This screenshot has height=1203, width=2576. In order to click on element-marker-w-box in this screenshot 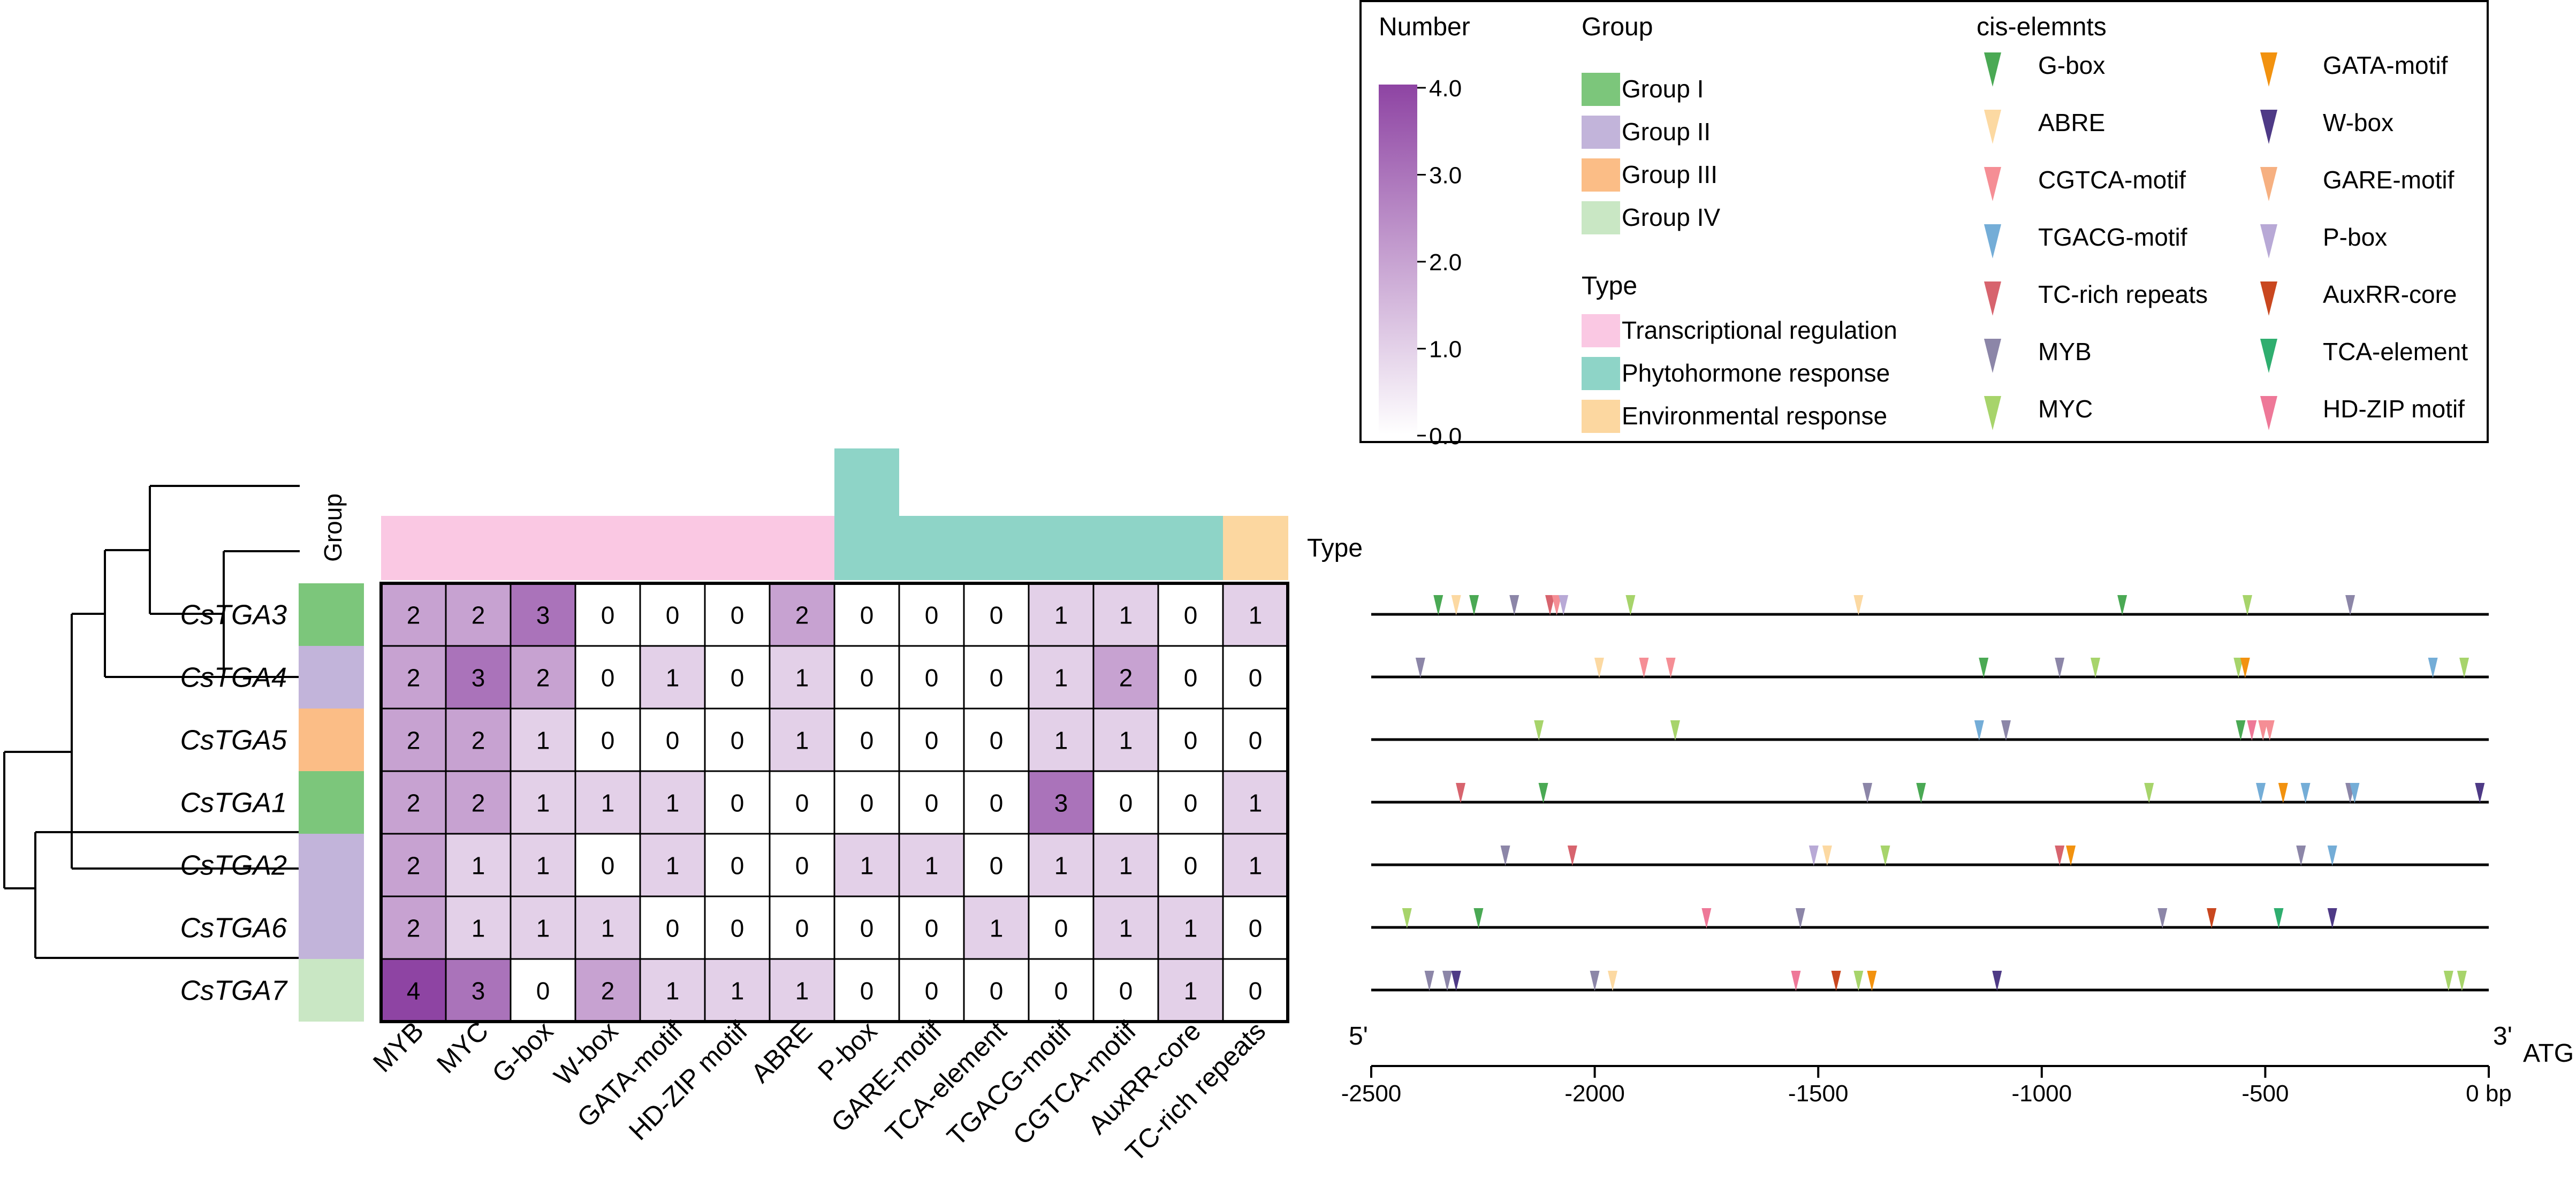, I will do `click(2332, 918)`.